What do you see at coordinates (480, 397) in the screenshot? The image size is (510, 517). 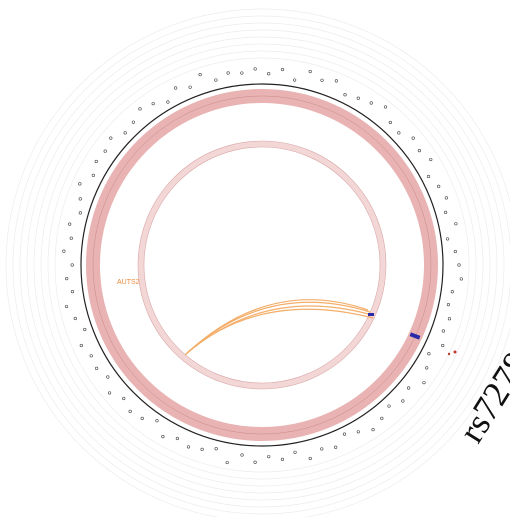 I see `snp-label: rs7278` at bounding box center [480, 397].